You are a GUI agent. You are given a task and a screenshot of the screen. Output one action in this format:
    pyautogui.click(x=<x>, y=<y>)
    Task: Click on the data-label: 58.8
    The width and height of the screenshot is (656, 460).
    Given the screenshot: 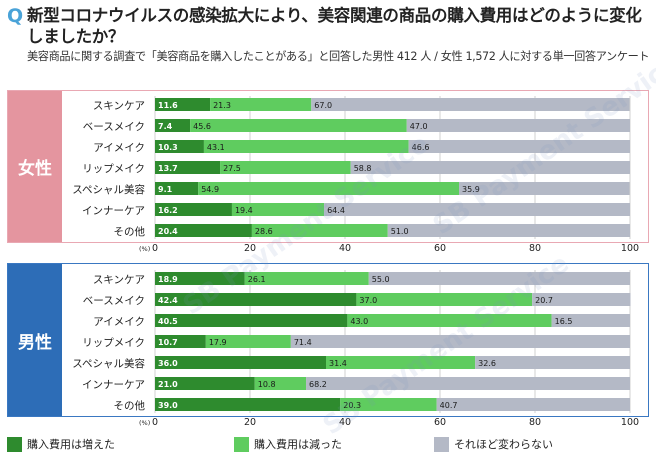 What is the action you would take?
    pyautogui.click(x=363, y=168)
    